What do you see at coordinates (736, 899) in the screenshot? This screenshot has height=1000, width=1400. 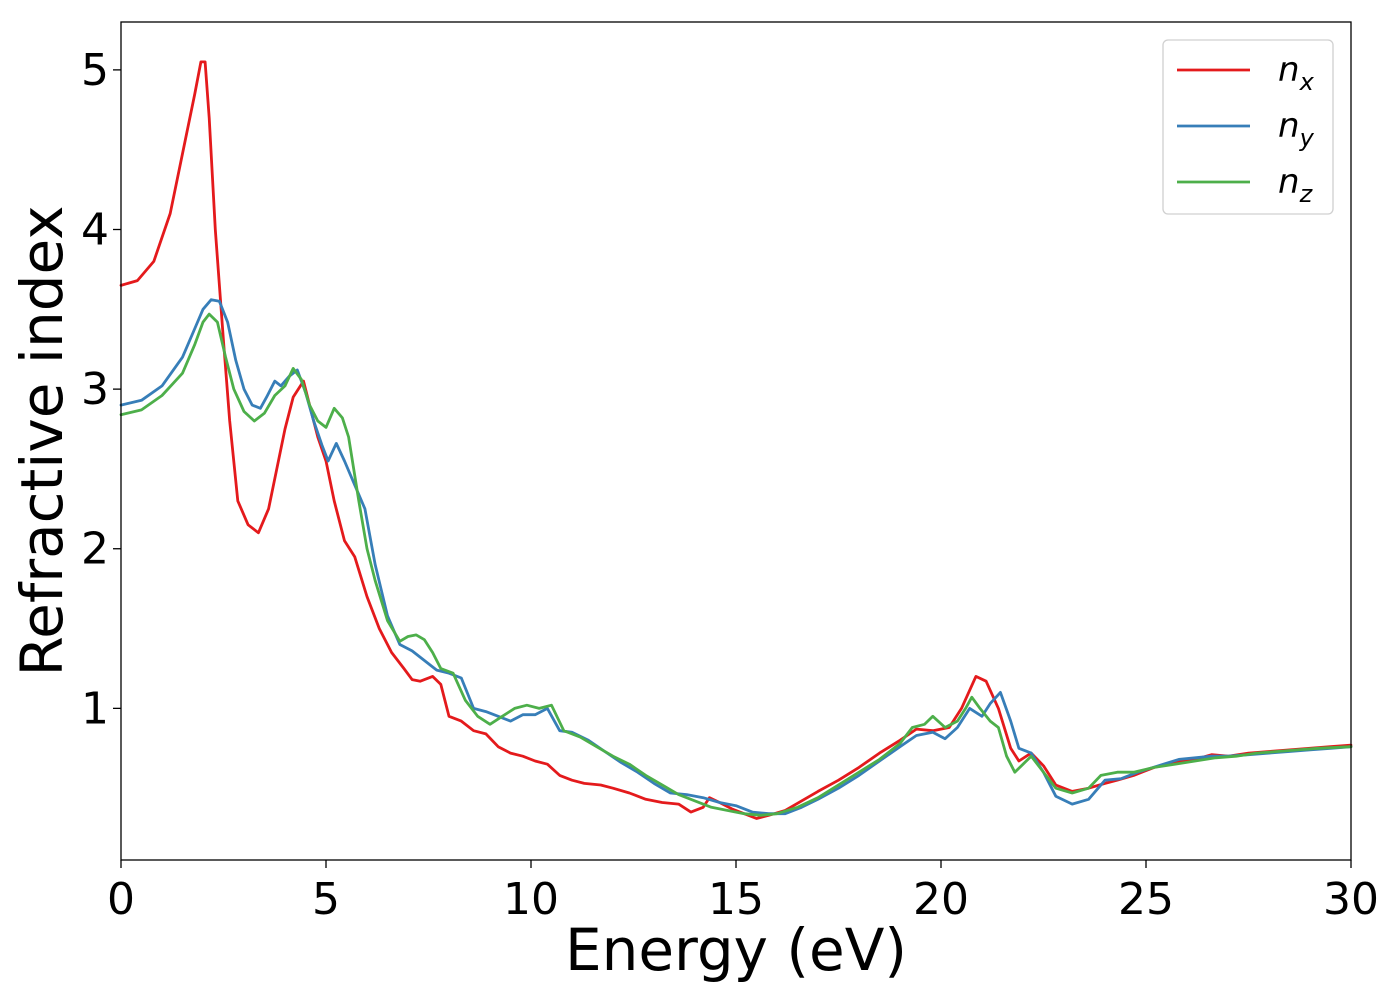 I see `x-tick-label: 15` at bounding box center [736, 899].